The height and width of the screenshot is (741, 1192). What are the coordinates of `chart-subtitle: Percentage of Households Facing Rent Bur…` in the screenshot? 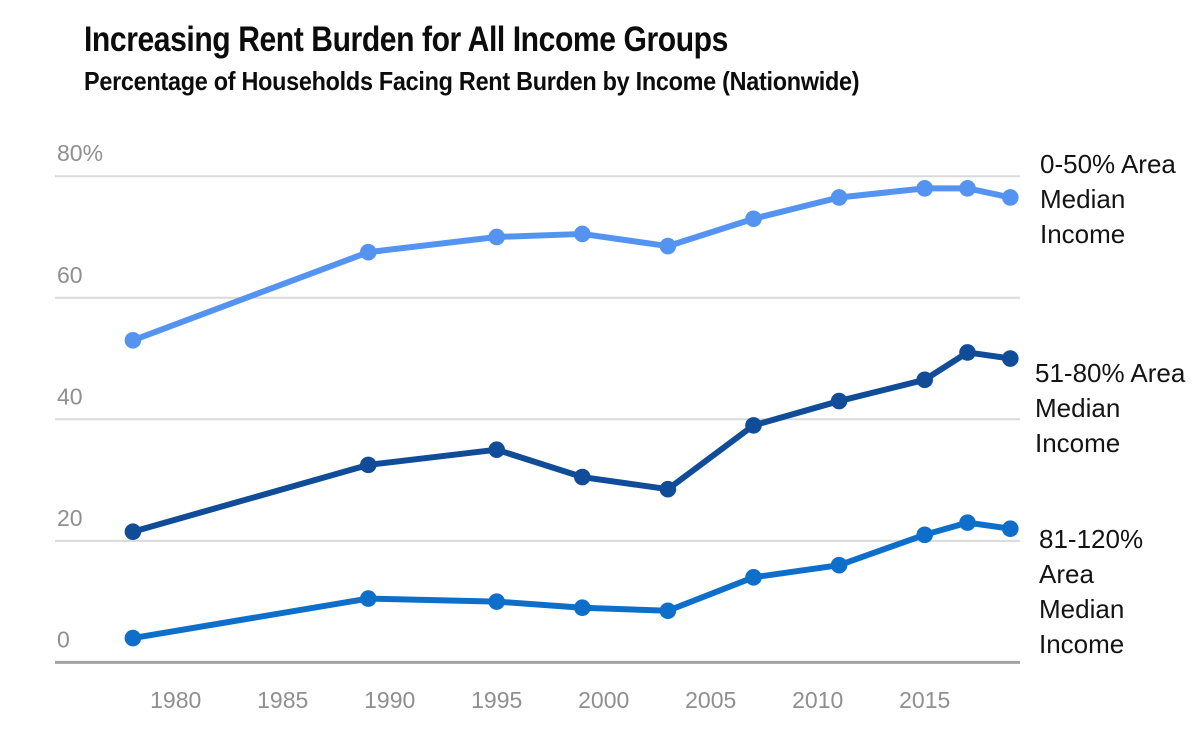 It's located at (472, 81).